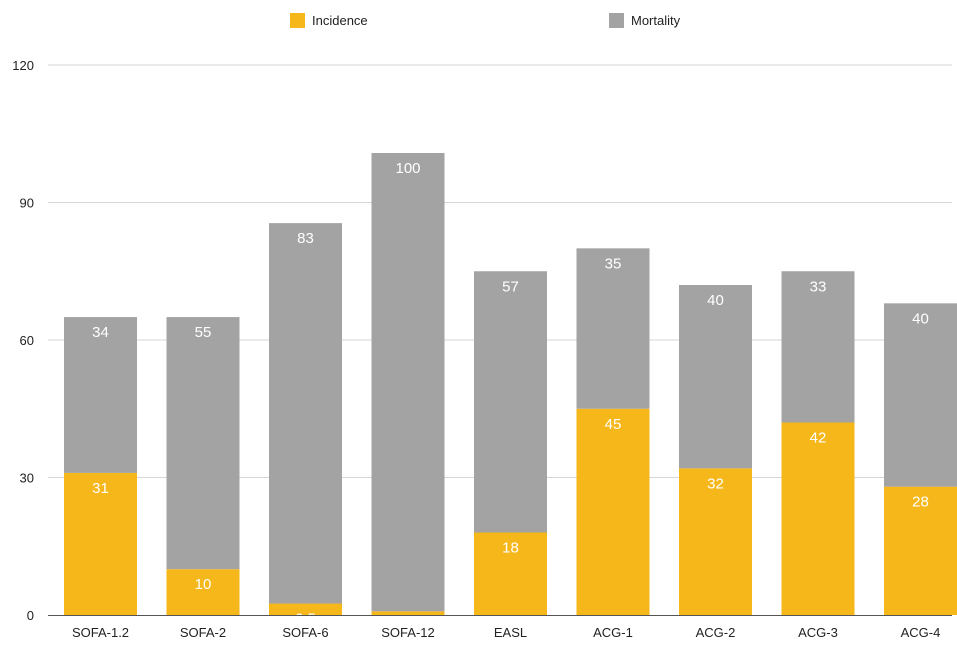 The height and width of the screenshot is (646, 957). What do you see at coordinates (510, 573) in the screenshot?
I see `bar-incidence-easl` at bounding box center [510, 573].